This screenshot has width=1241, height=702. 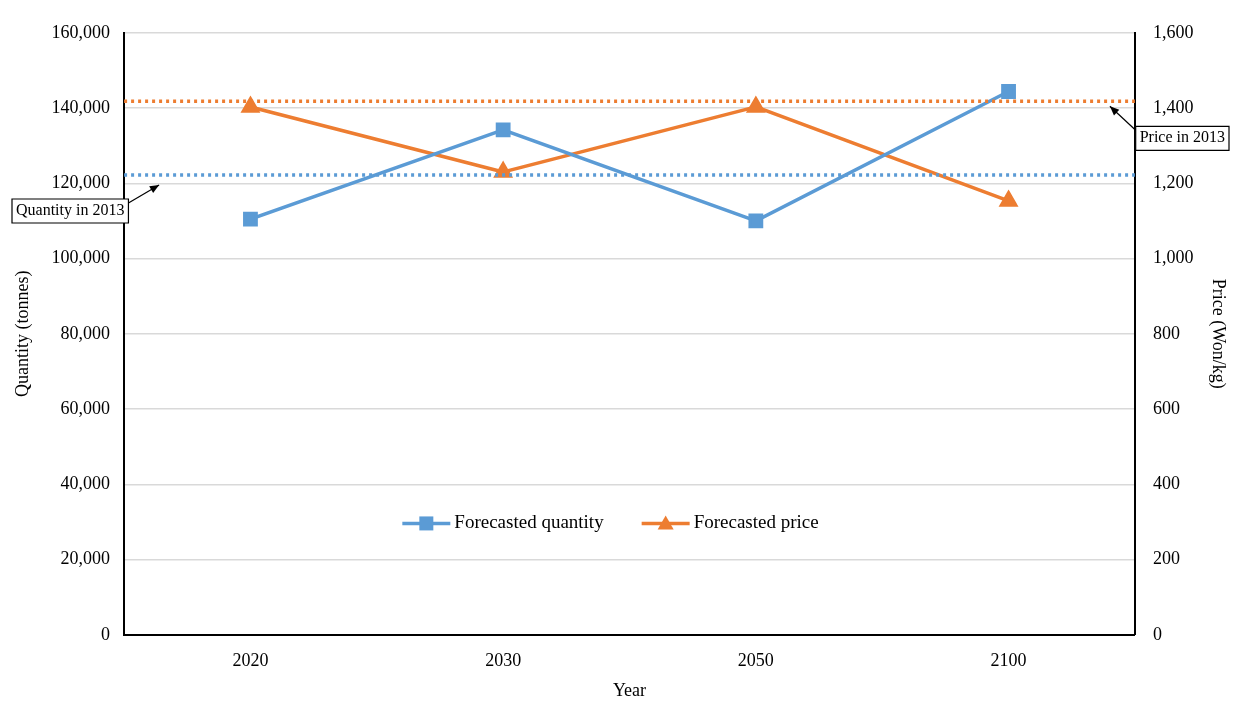 What do you see at coordinates (1173, 182) in the screenshot?
I see `y2-tick-label: 1,200` at bounding box center [1173, 182].